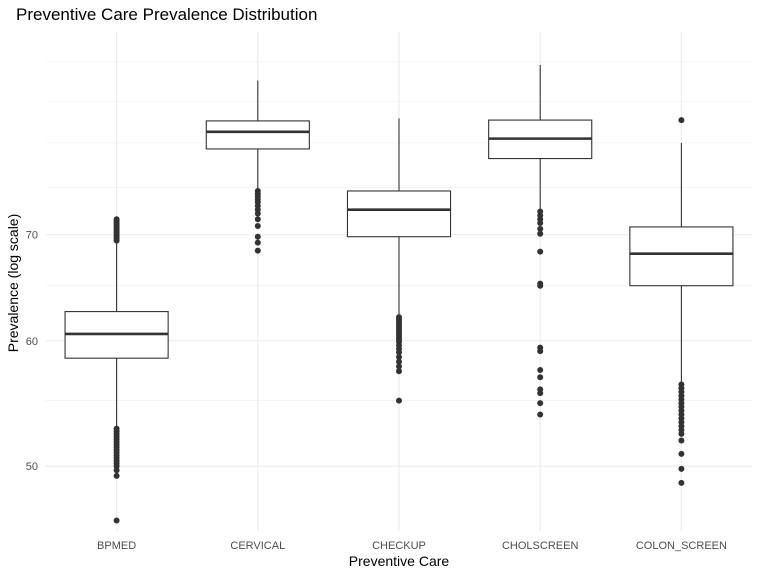 This screenshot has width=768, height=576. Describe the element at coordinates (32, 467) in the screenshot. I see `y-tick-label: 50` at that location.